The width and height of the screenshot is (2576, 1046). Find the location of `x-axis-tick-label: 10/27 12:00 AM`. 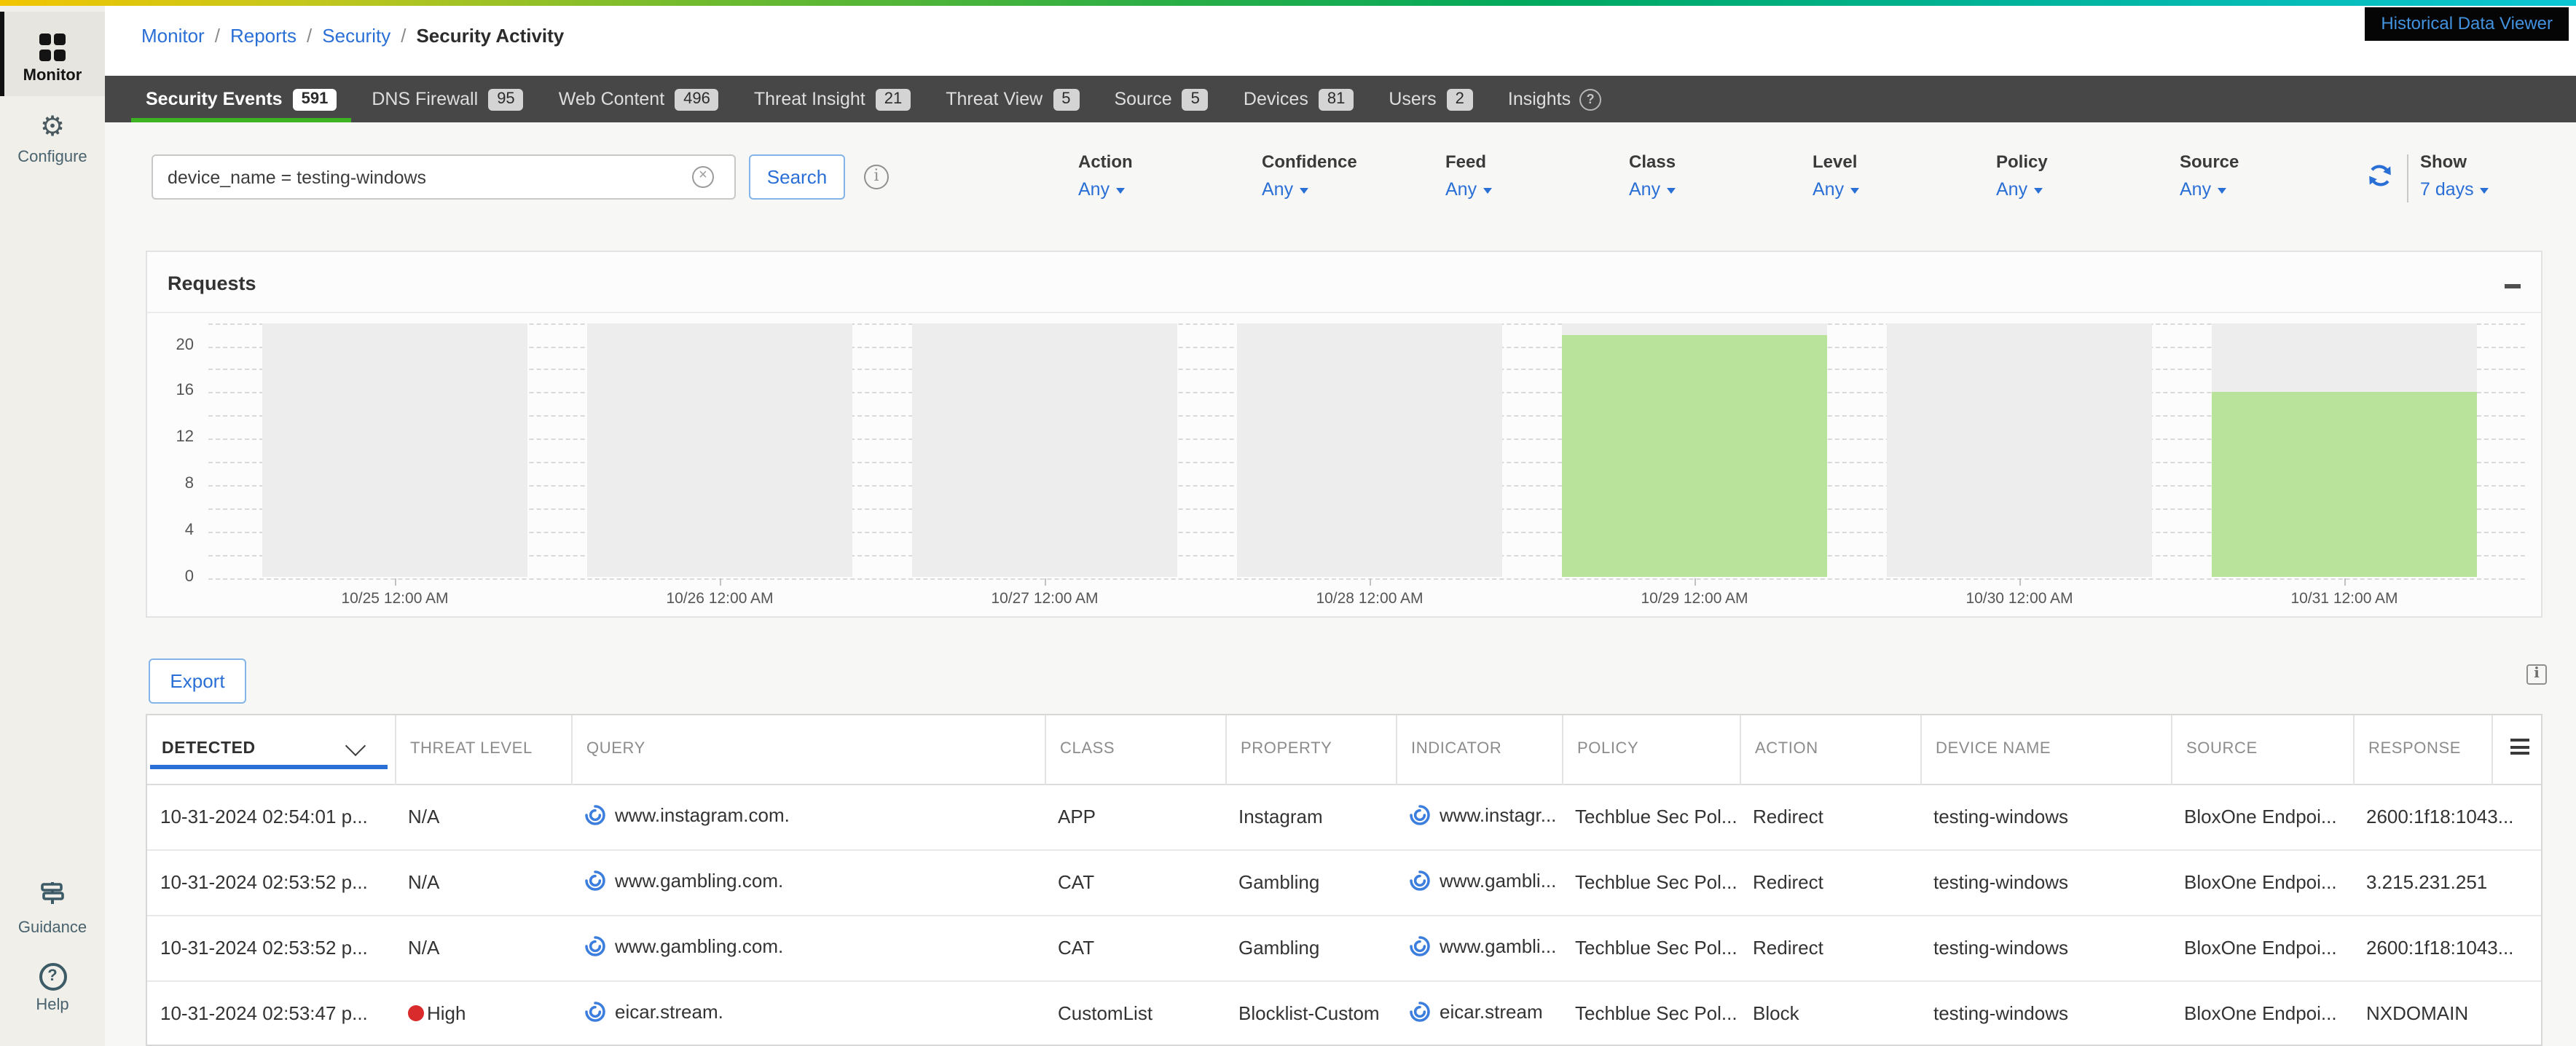

x-axis-tick-label: 10/27 12:00 AM is located at coordinates (1045, 598).